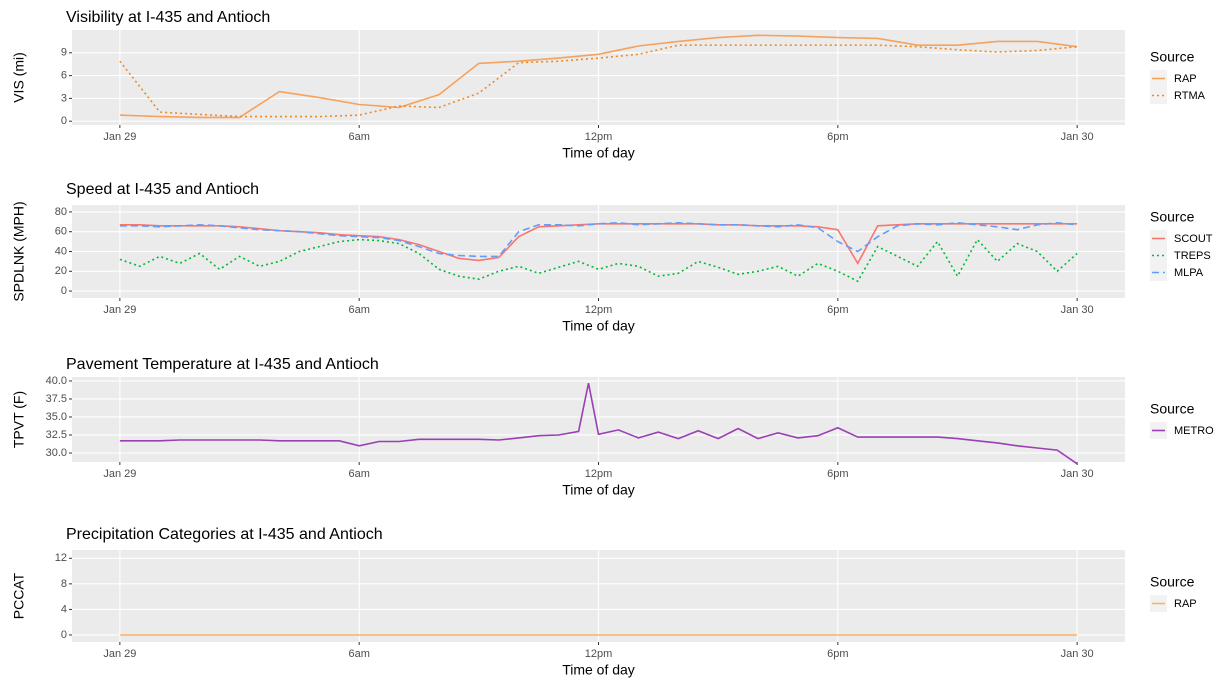 The width and height of the screenshot is (1229, 680). I want to click on y-tick-label: 9, so click(64, 53).